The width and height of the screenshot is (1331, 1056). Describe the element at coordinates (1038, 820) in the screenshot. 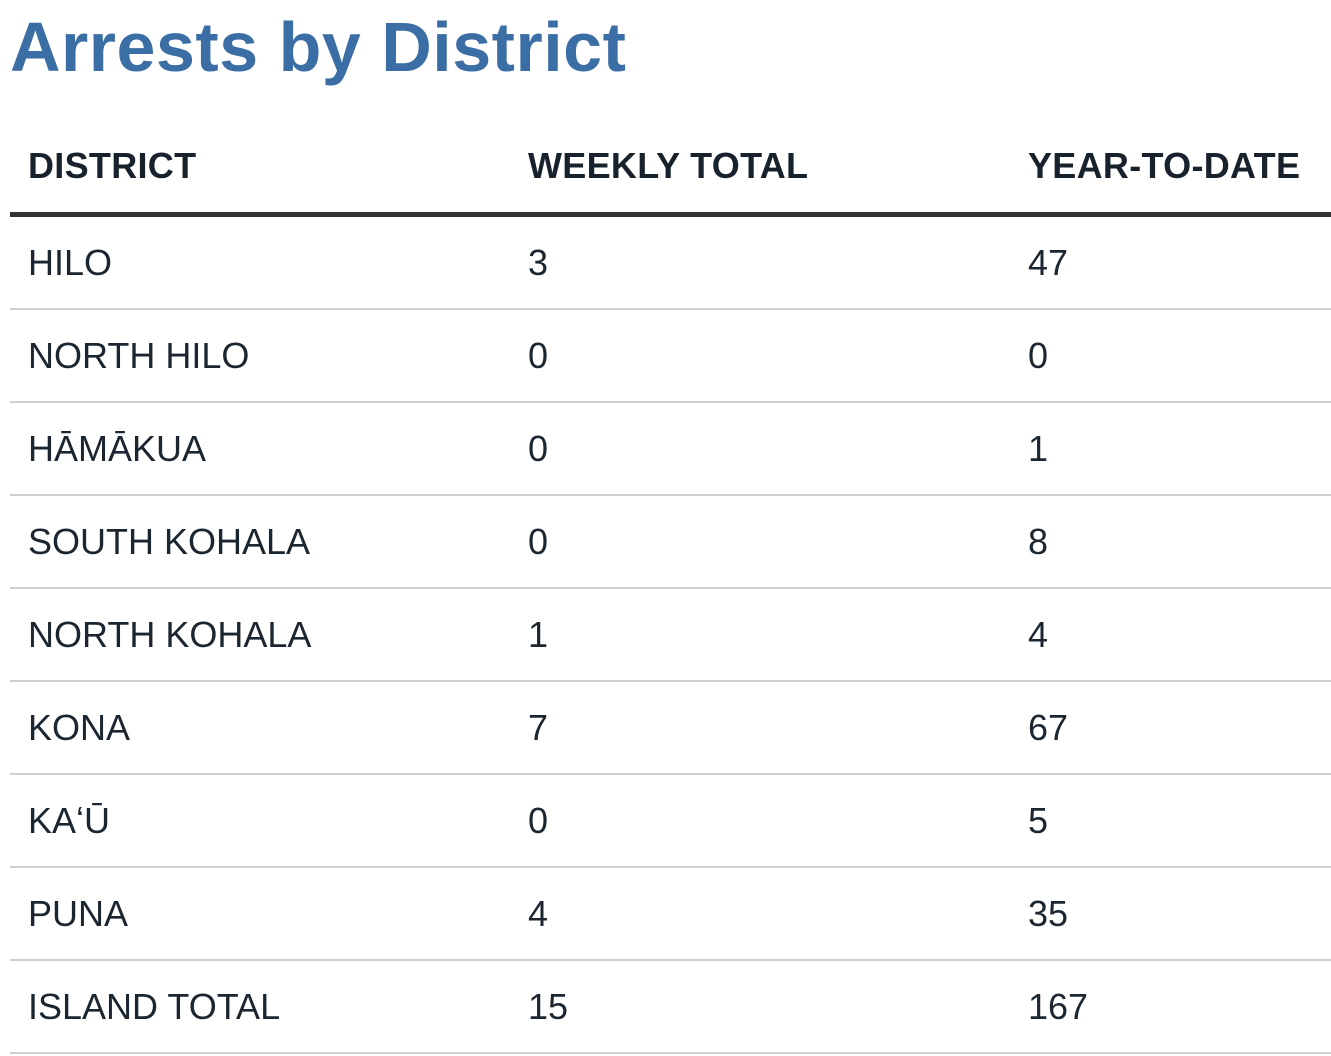

I see `year-to-date-cell: 5` at that location.